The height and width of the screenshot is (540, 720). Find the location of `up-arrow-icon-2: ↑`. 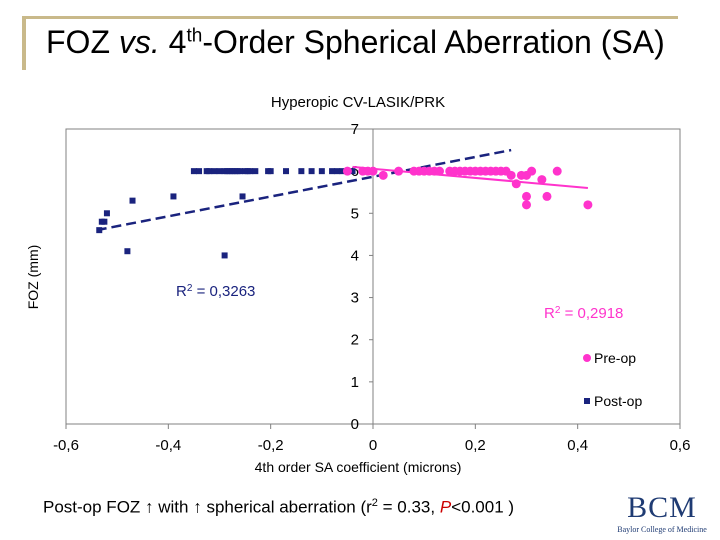

up-arrow-icon-2: ↑ is located at coordinates (197, 507).